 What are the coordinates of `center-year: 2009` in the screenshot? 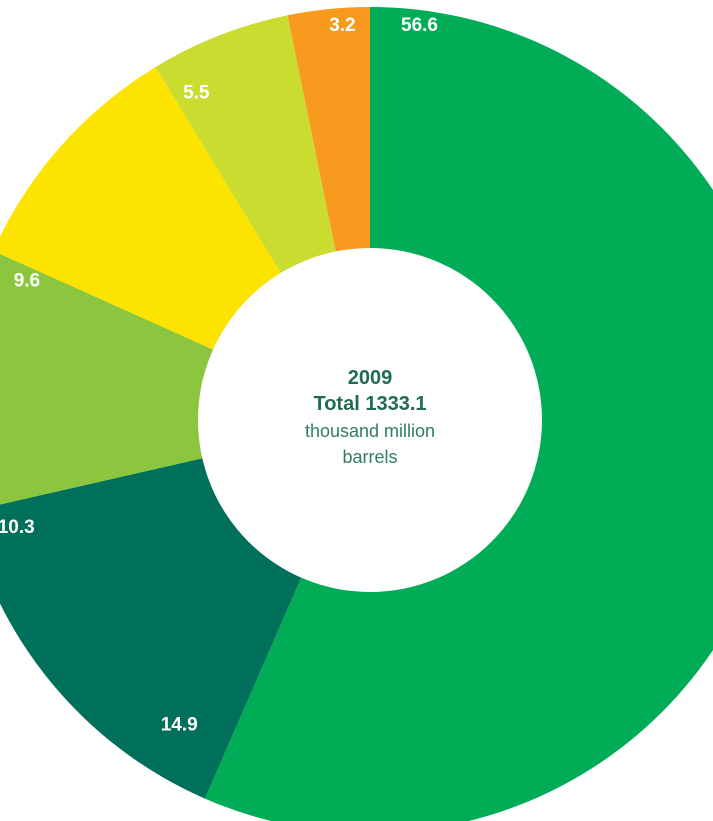 It's located at (370, 378).